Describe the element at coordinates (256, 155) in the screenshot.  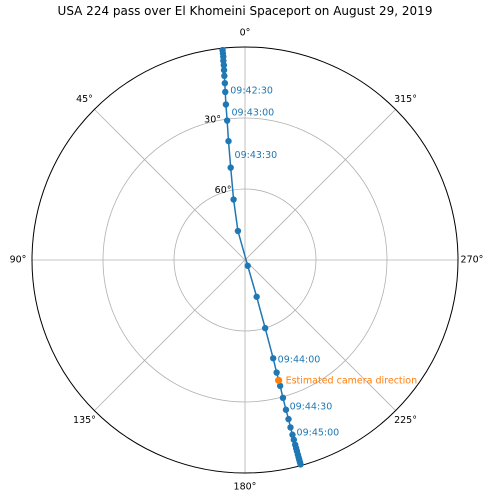
I see `time-annotation: 09:43:30` at that location.